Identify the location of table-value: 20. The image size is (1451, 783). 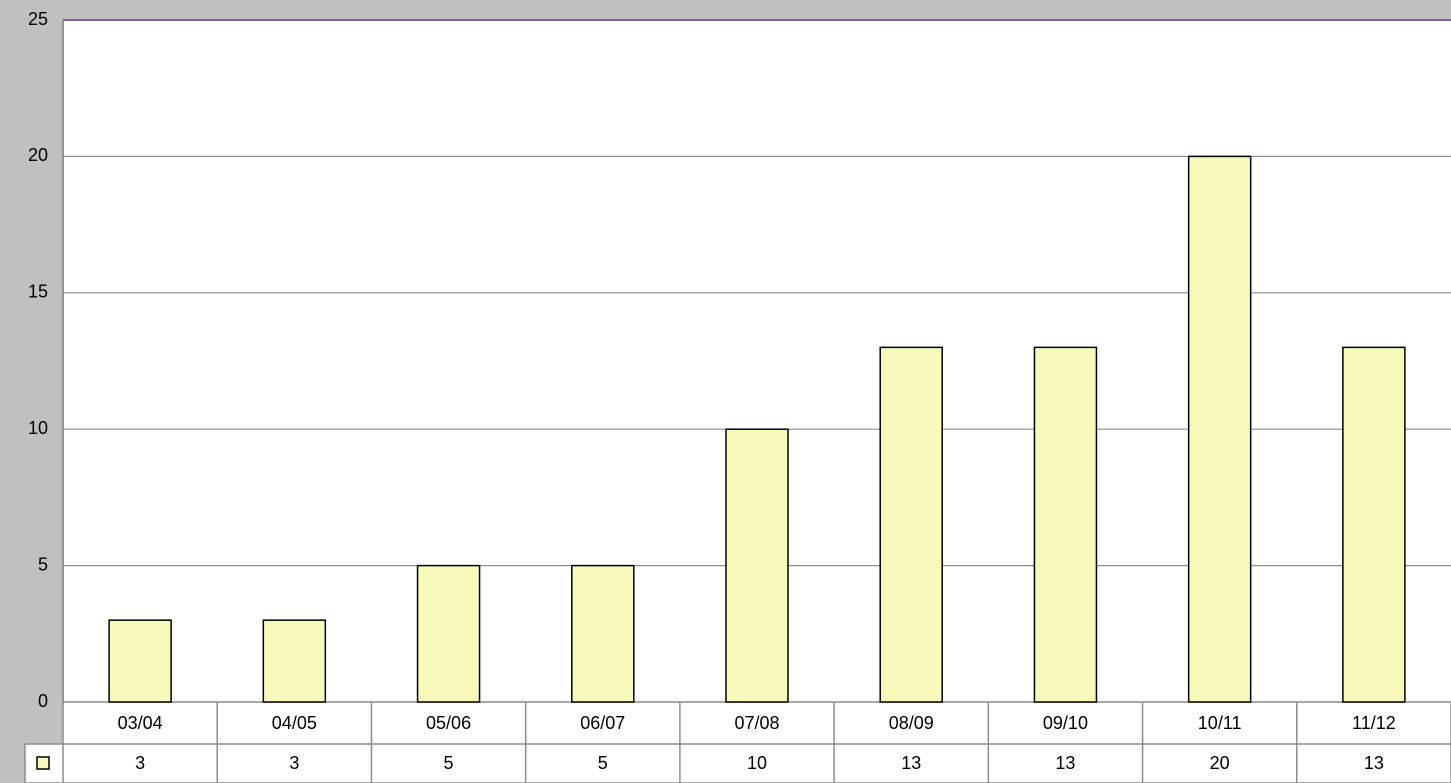
(1220, 763).